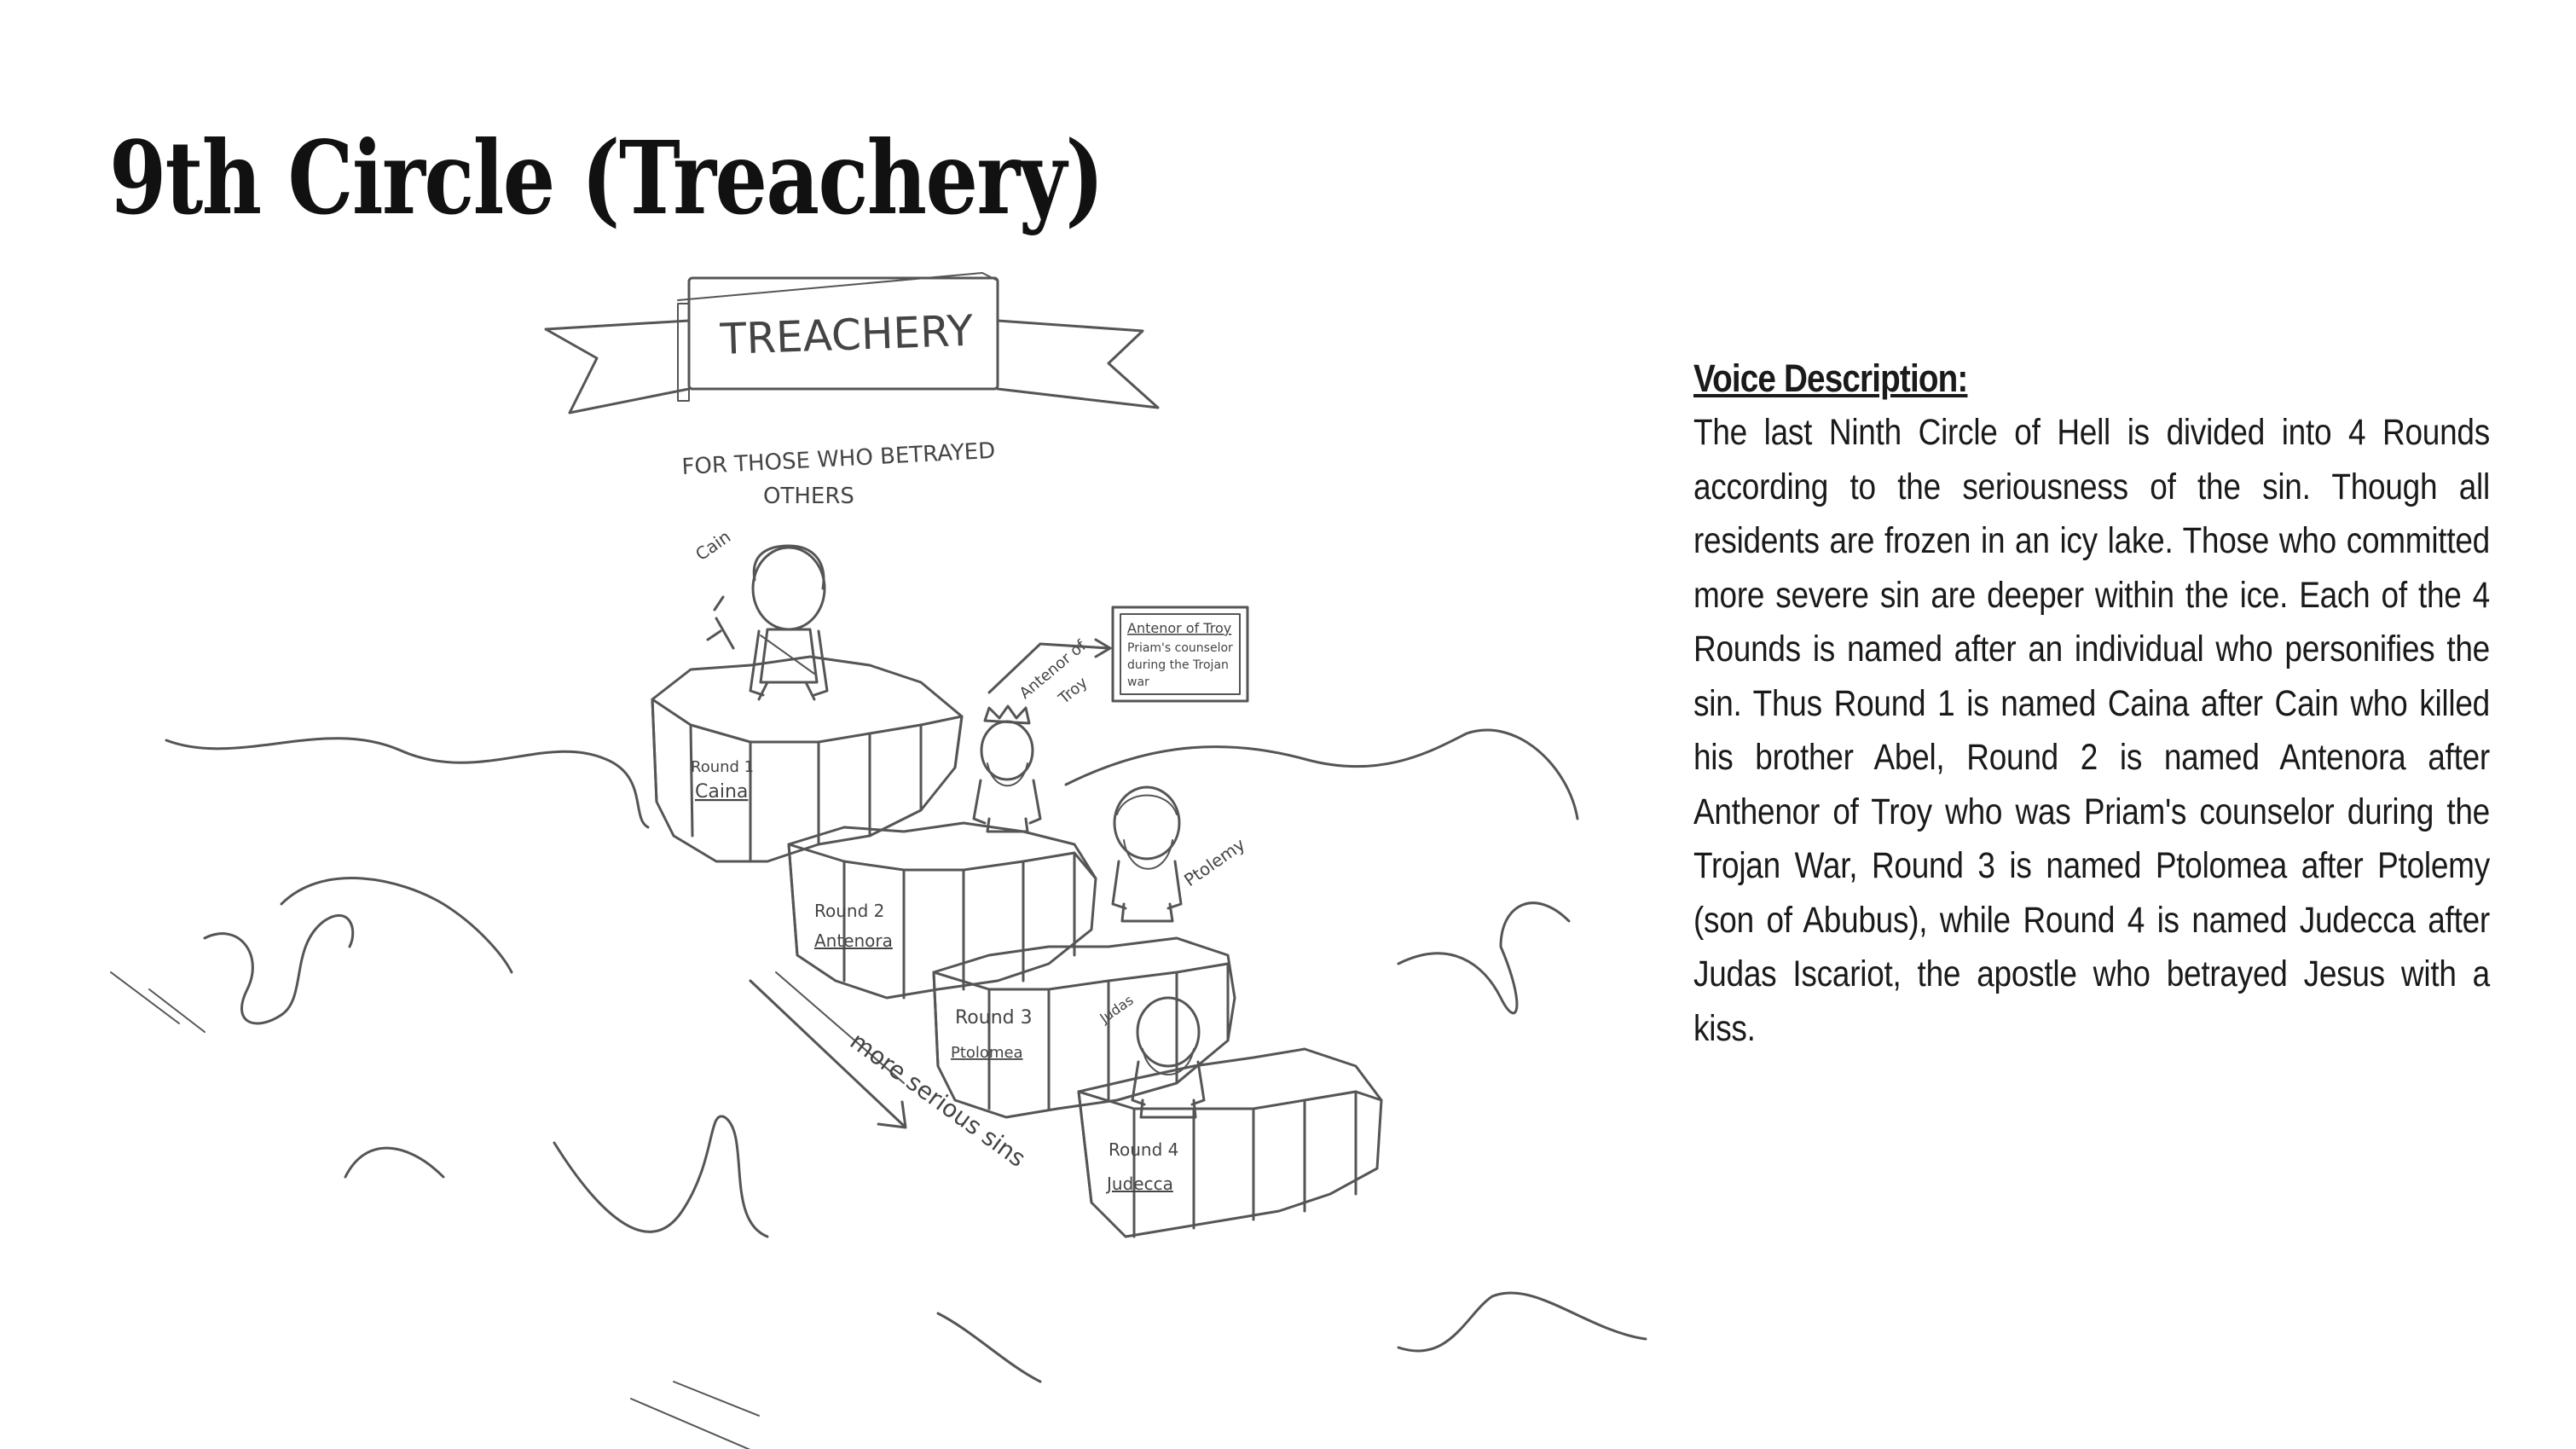 The width and height of the screenshot is (2576, 1449). Describe the element at coordinates (721, 792) in the screenshot. I see `round1-name: Caina` at that location.